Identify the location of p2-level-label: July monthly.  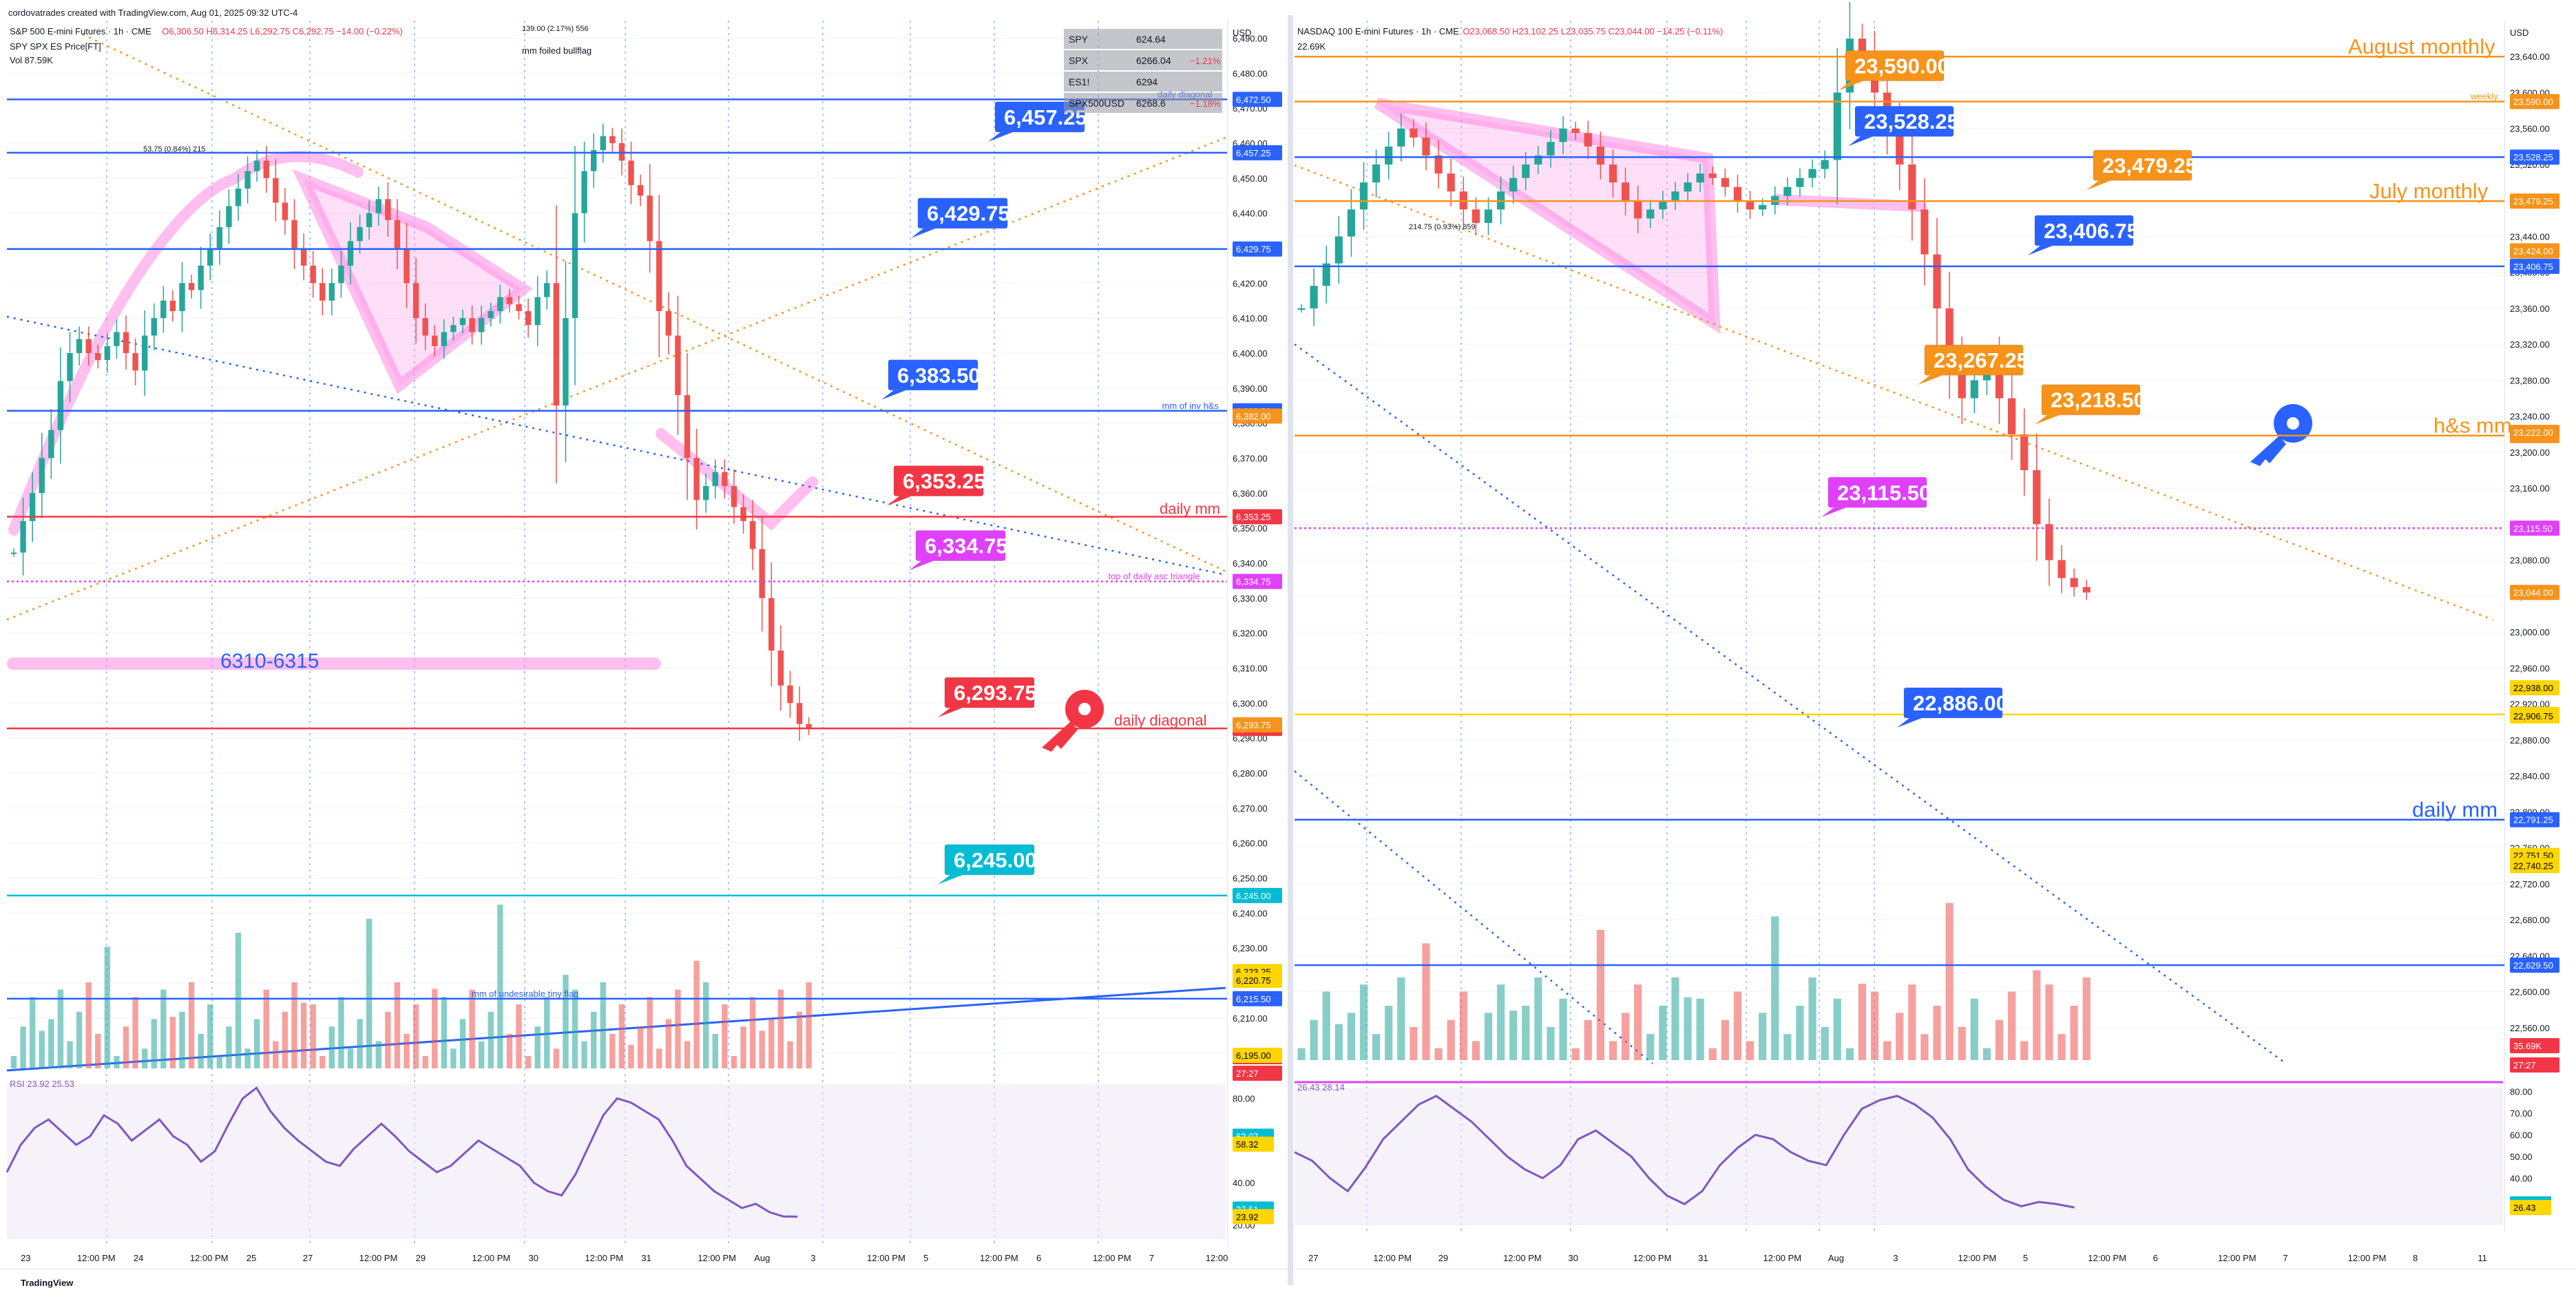
(2429, 191).